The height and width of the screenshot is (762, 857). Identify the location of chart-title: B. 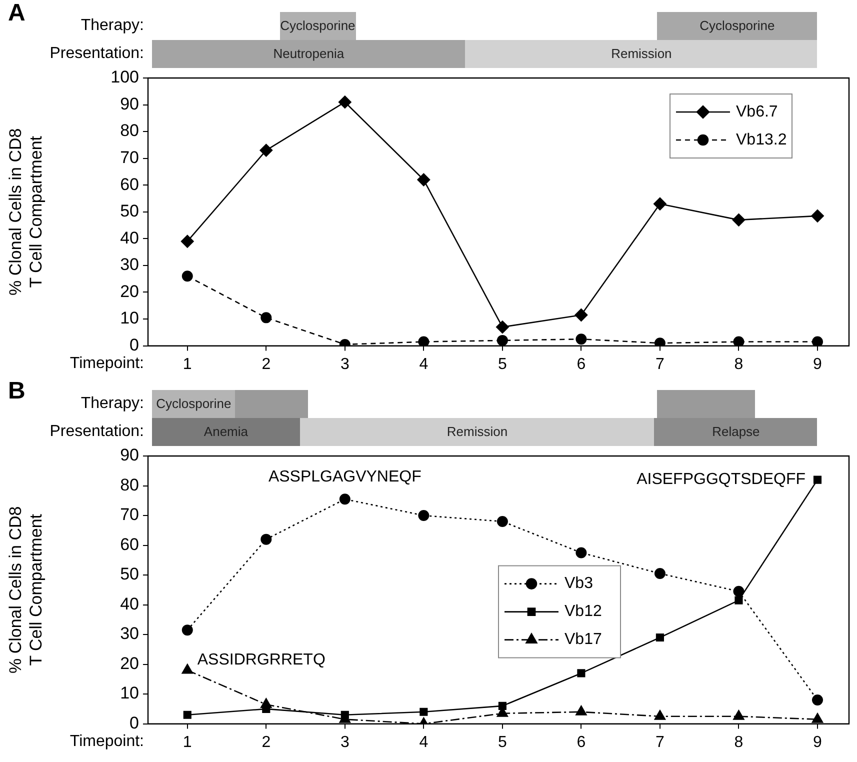
(17, 391).